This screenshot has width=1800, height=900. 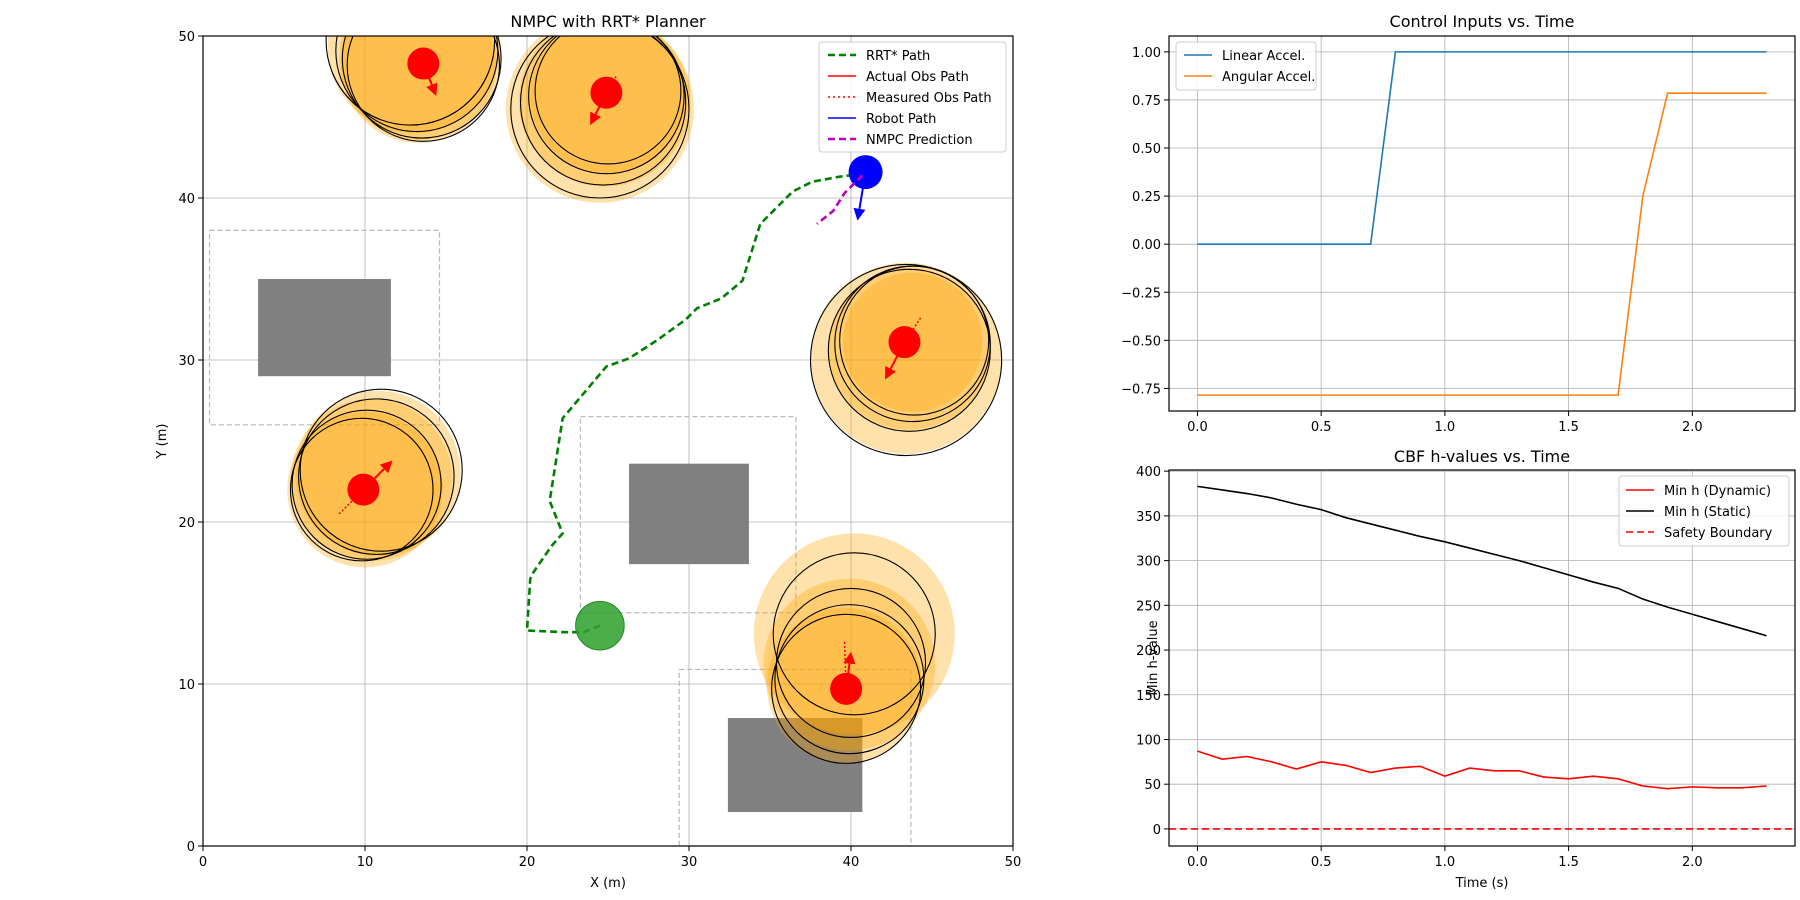 I want to click on control-grid, so click(x=1482, y=223).